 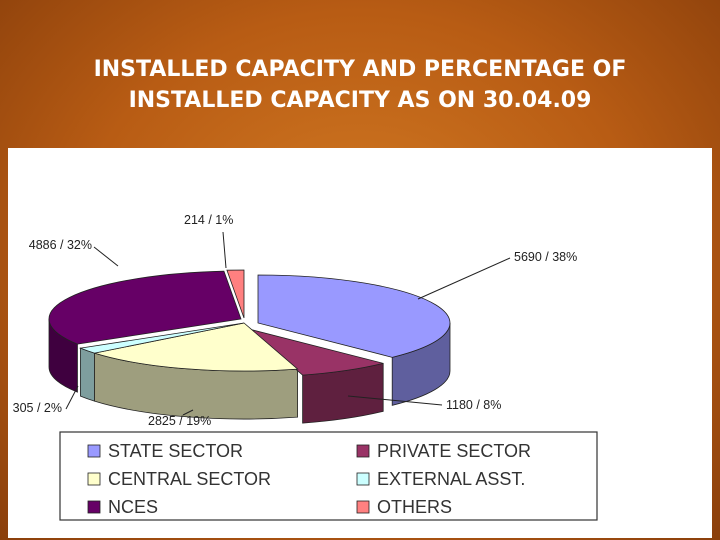 I want to click on legend-swatch-central-sector, so click(x=94, y=479).